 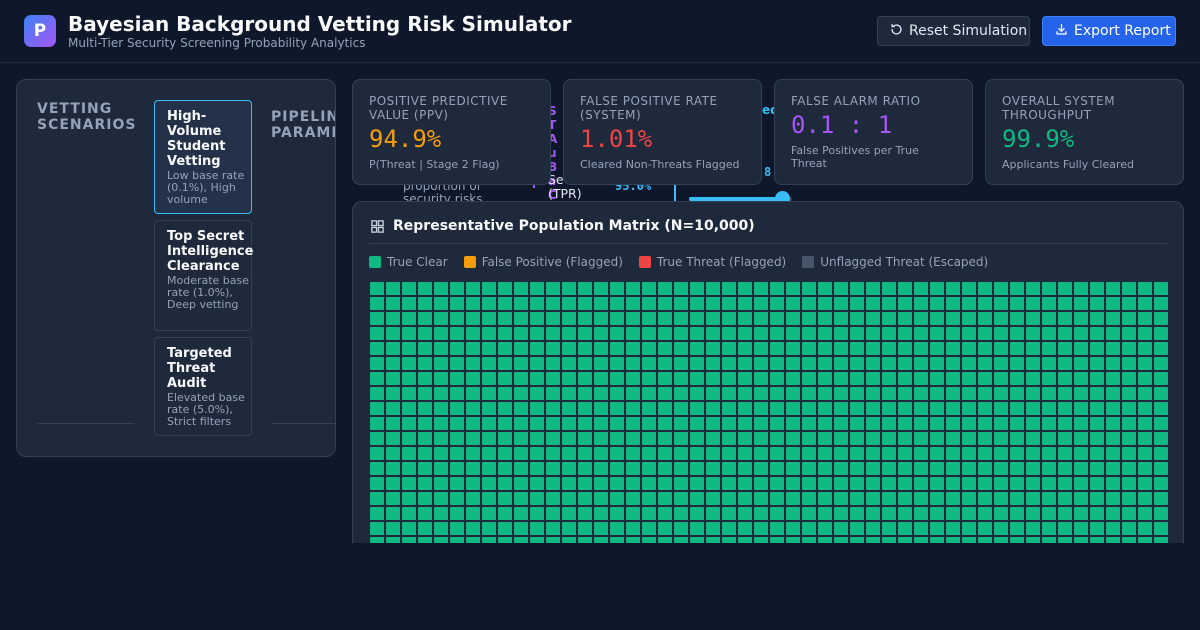 What do you see at coordinates (199, 368) in the screenshot?
I see `scenario-title: Targeted Threat Audit` at bounding box center [199, 368].